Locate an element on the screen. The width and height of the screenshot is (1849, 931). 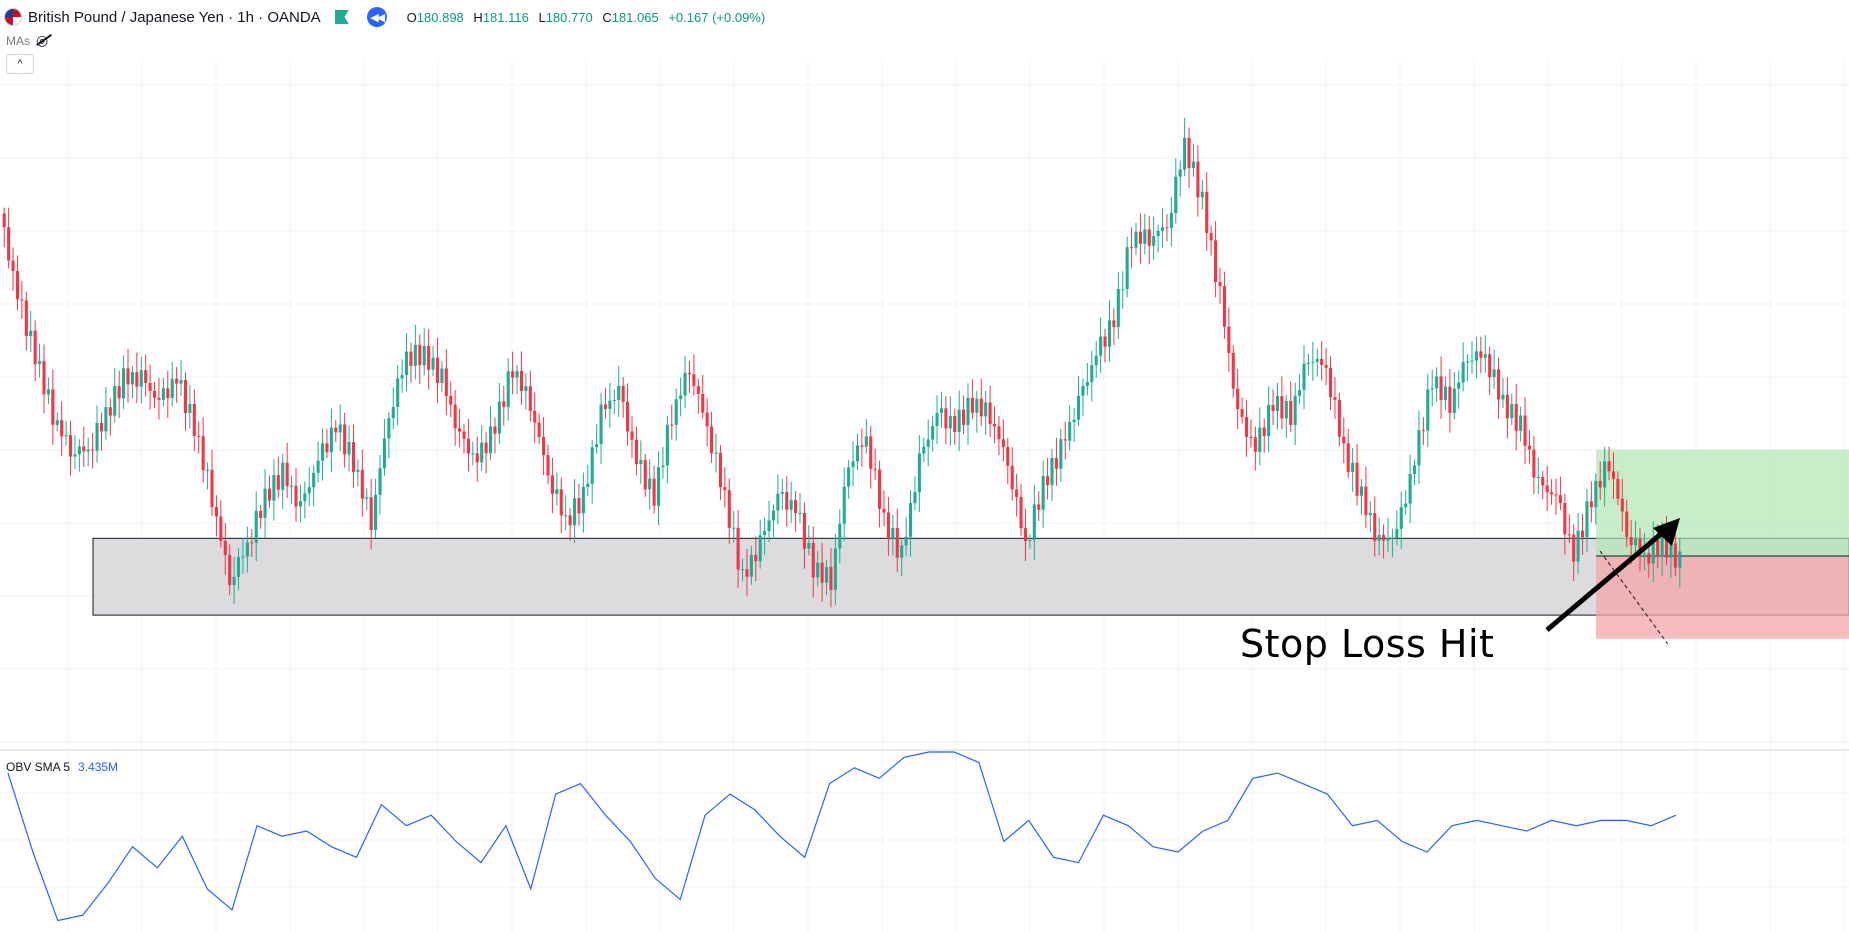
indicator-name: OBV SMA 5 is located at coordinates (38, 767).